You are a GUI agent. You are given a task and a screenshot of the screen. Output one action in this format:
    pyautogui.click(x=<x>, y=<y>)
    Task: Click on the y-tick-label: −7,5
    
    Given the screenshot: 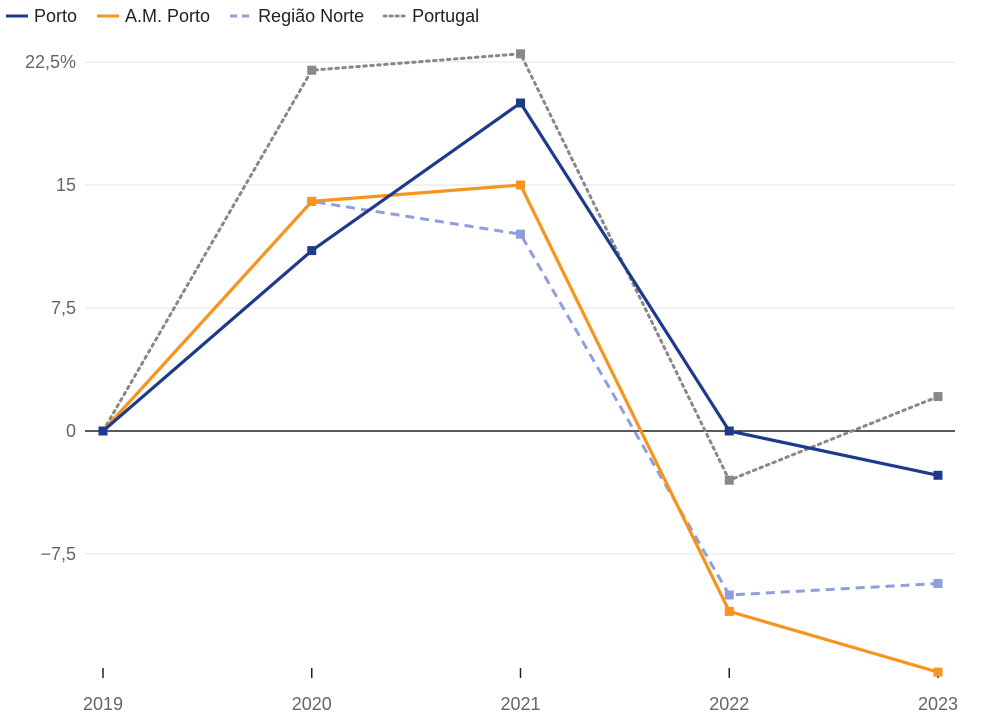 What is the action you would take?
    pyautogui.click(x=58, y=554)
    